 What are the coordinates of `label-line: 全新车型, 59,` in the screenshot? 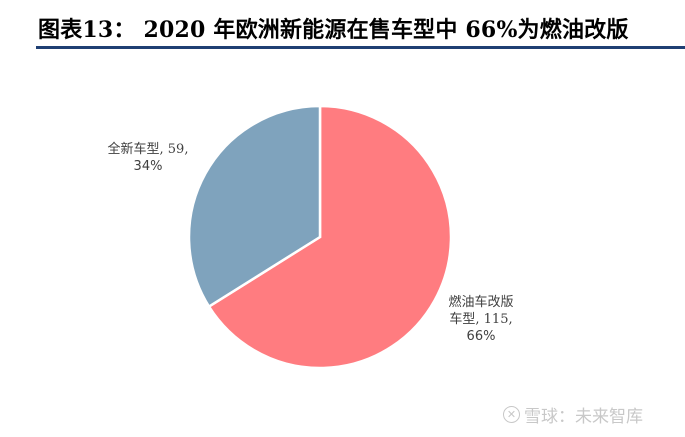 It's located at (148, 149).